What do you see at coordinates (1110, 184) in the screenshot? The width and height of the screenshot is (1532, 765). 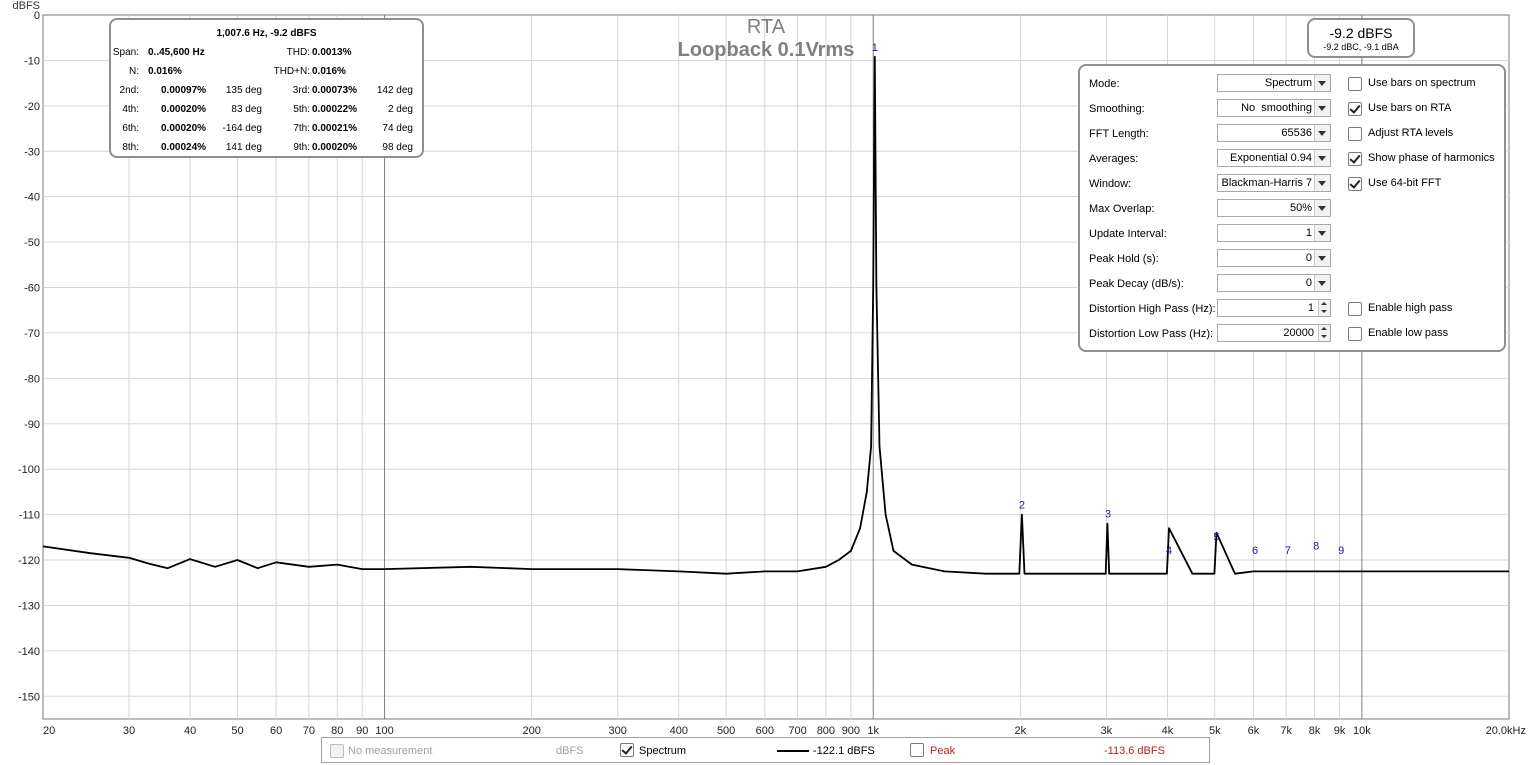 I see `window-label: Window:` at bounding box center [1110, 184].